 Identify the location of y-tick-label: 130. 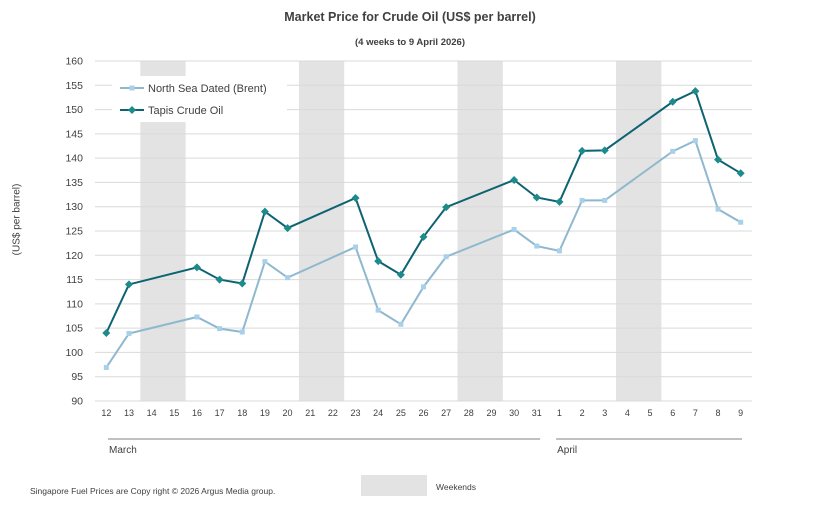
(74, 207).